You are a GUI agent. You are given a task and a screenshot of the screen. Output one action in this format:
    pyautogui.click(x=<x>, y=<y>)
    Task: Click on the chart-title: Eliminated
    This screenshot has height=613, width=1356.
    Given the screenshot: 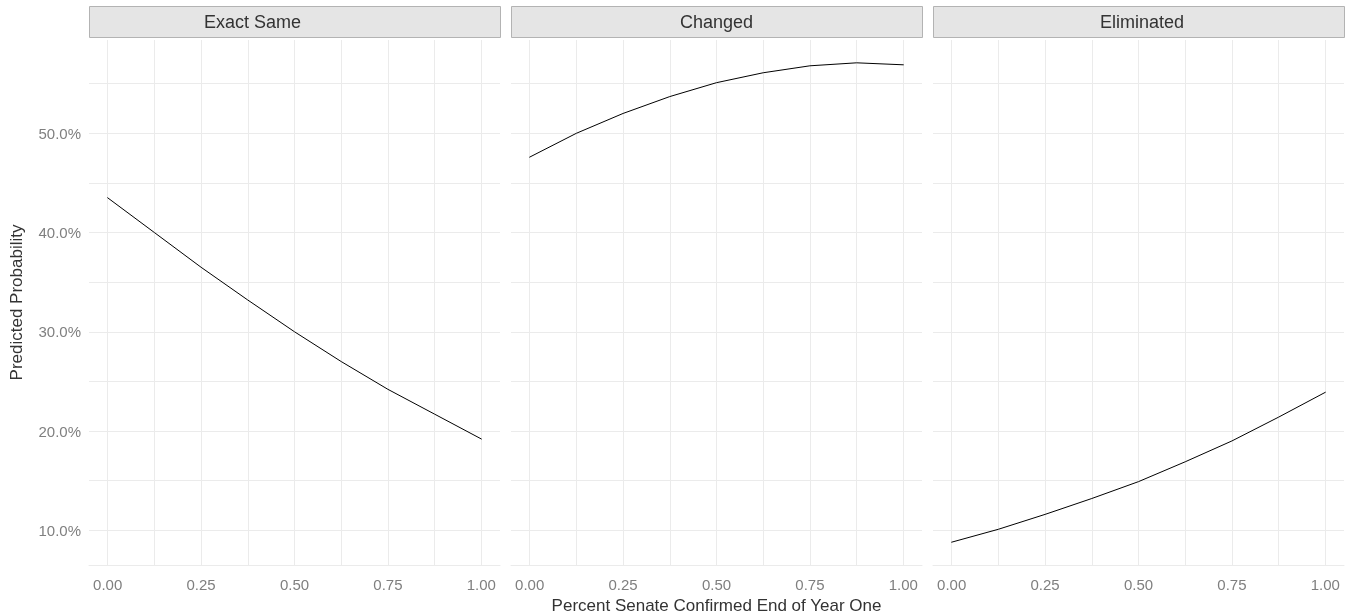 What is the action you would take?
    pyautogui.click(x=1142, y=22)
    